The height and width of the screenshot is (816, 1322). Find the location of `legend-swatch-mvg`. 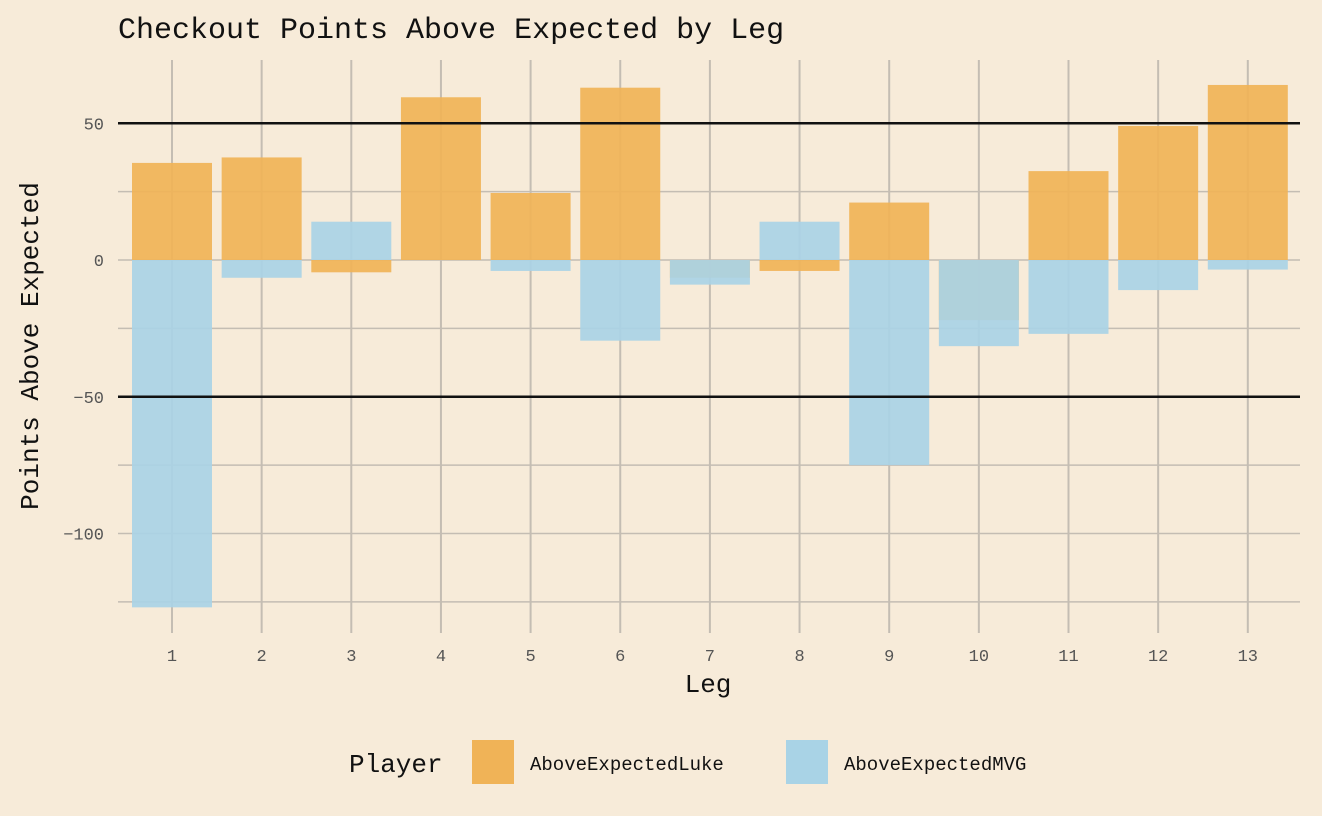

legend-swatch-mvg is located at coordinates (807, 762).